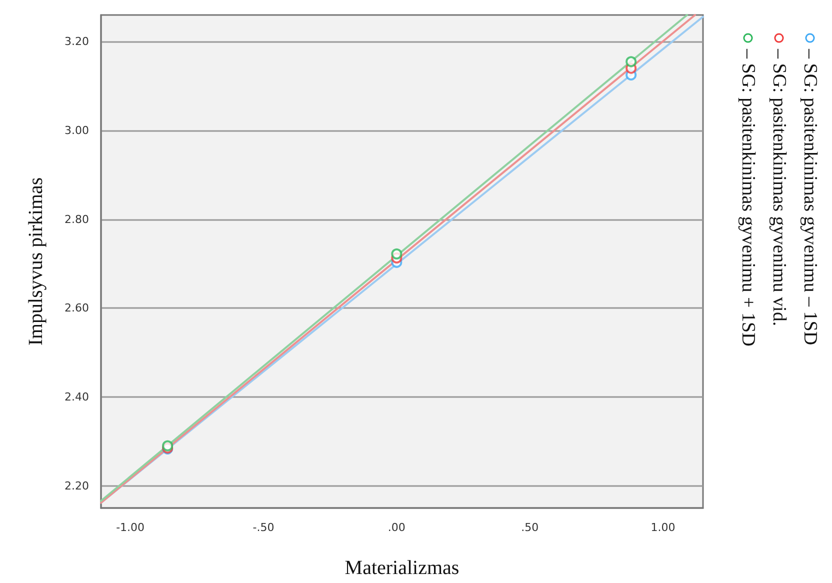  Describe the element at coordinates (76, 397) in the screenshot. I see `y-tick-label: 2.40` at that location.